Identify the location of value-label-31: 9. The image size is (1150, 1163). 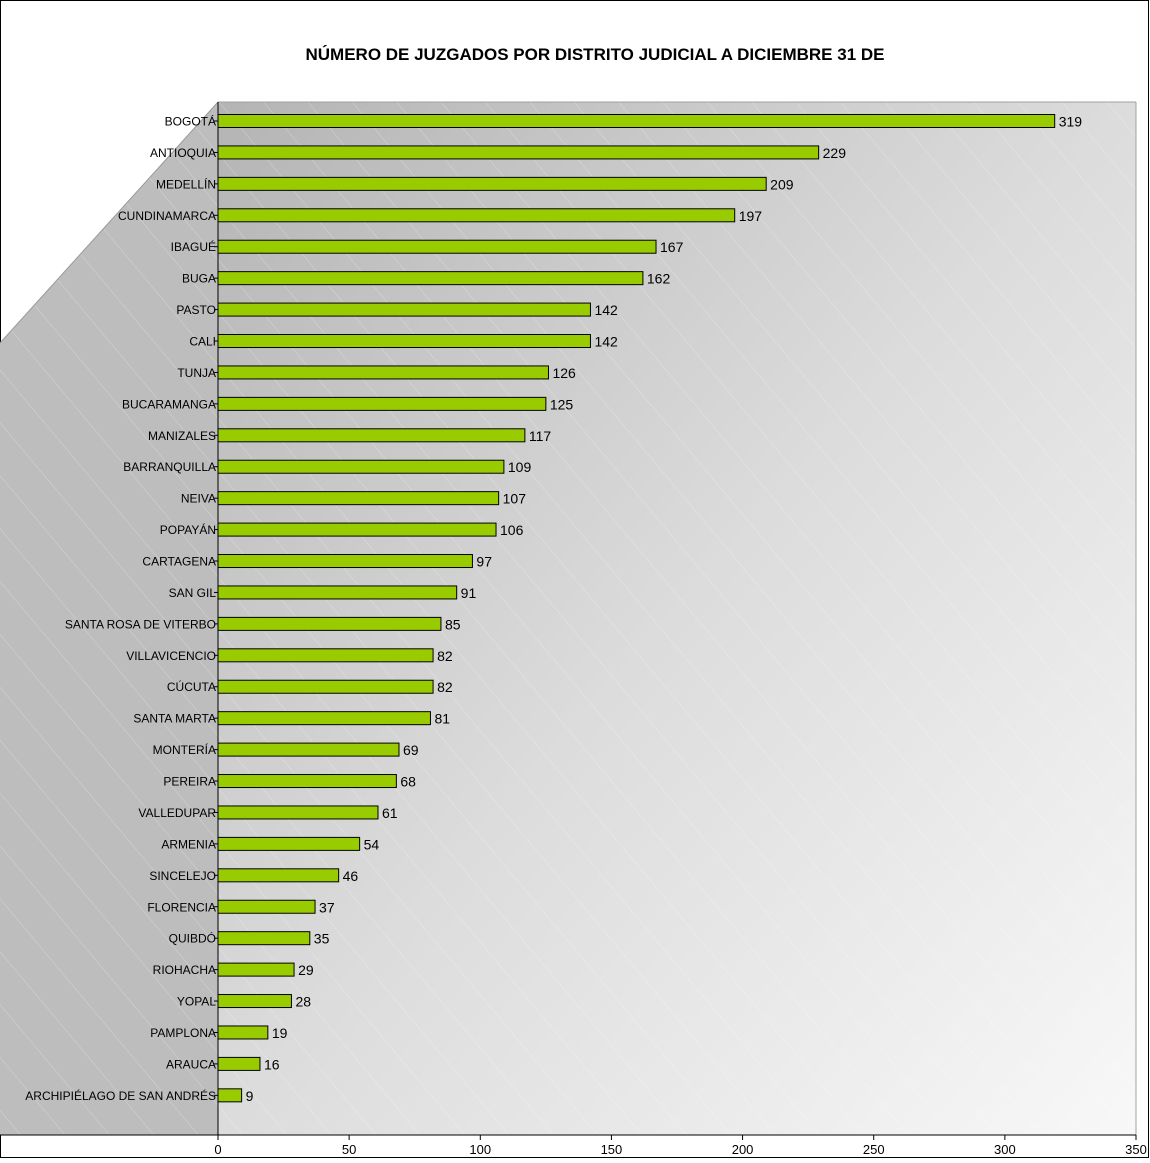
(250, 1096).